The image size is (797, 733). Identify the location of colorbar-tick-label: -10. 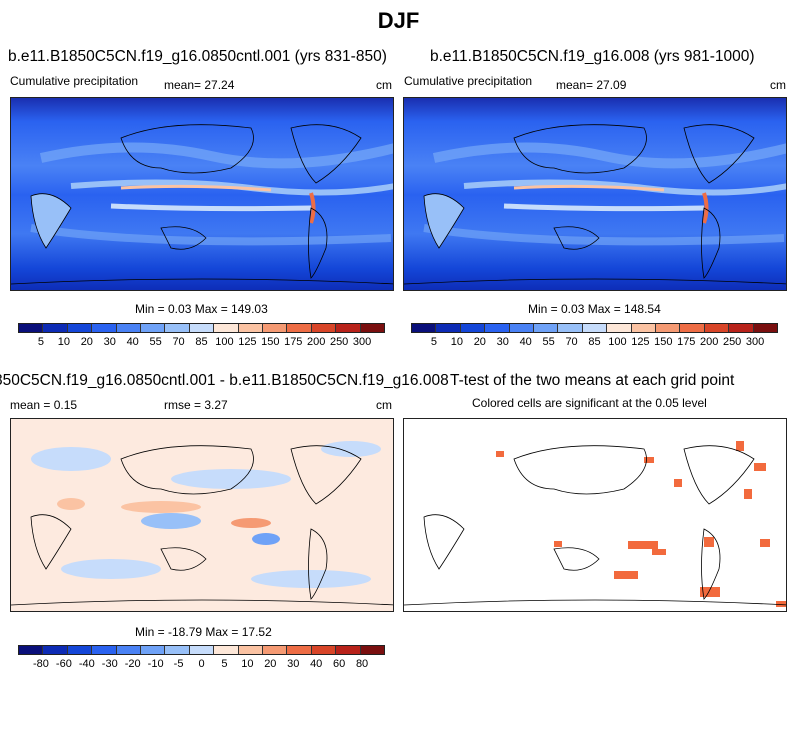
(155, 664).